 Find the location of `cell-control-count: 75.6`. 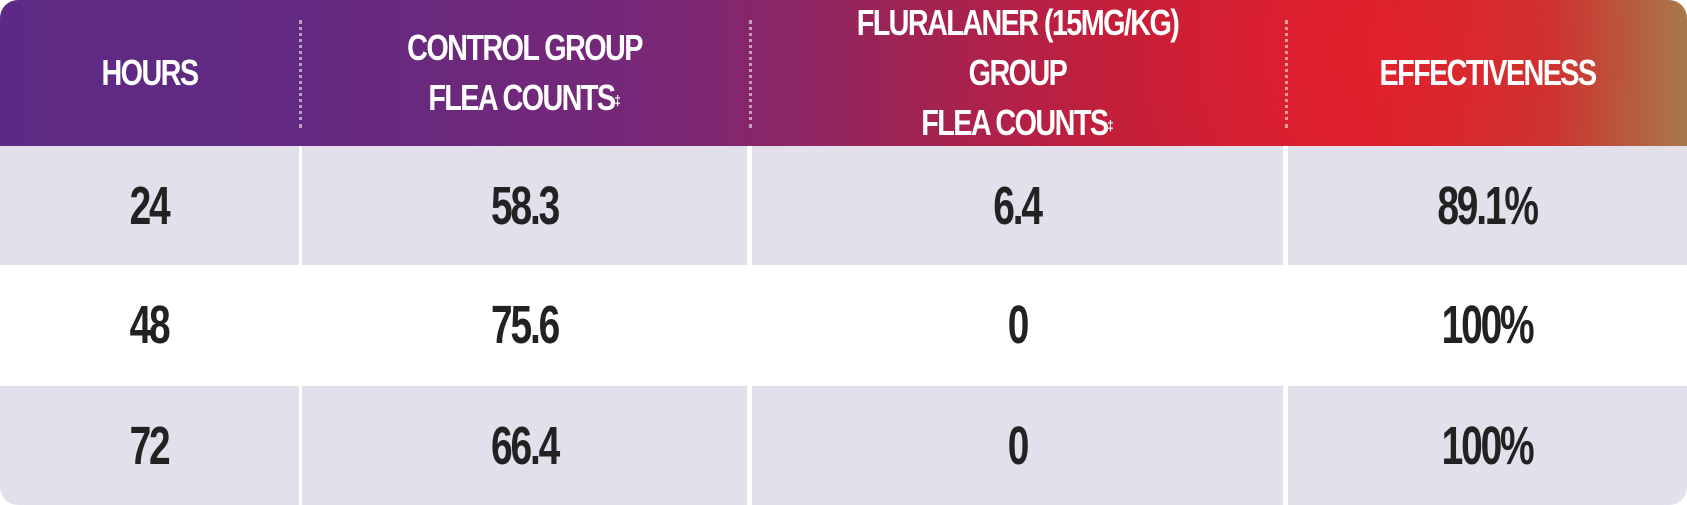

cell-control-count: 75.6 is located at coordinates (525, 324).